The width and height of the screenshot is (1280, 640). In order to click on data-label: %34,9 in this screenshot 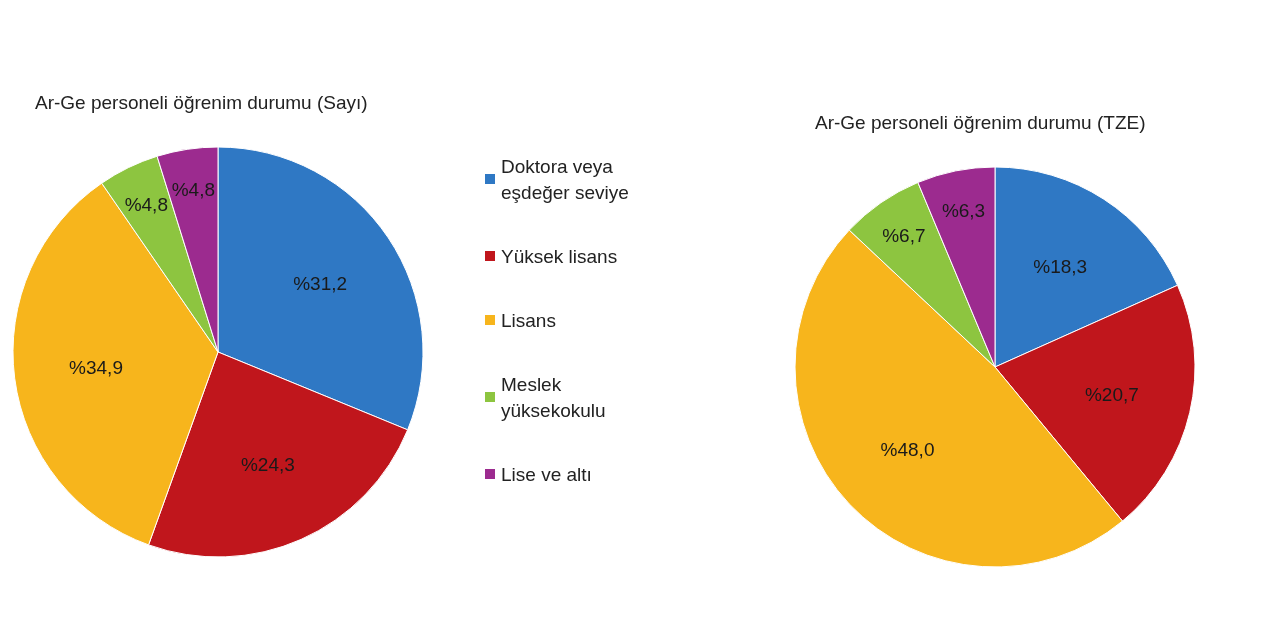, I will do `click(96, 368)`.